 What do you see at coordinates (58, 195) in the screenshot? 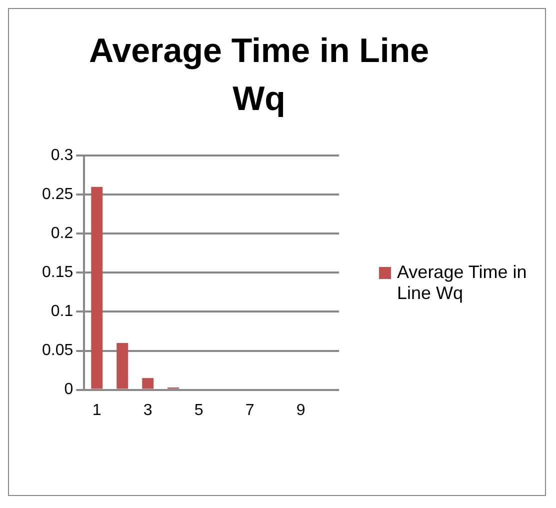
I see `y-tick-label: 0.25` at bounding box center [58, 195].